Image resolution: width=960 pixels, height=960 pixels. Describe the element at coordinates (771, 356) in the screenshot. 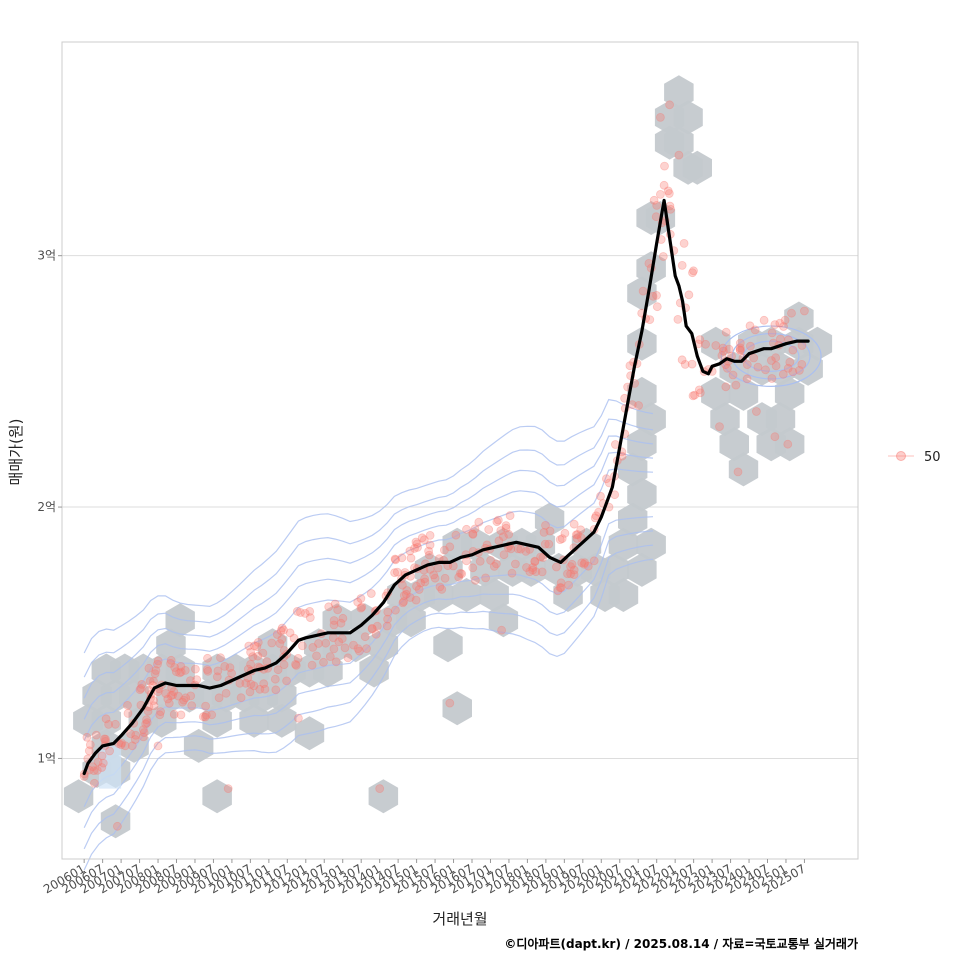

I see `density-contour` at that location.